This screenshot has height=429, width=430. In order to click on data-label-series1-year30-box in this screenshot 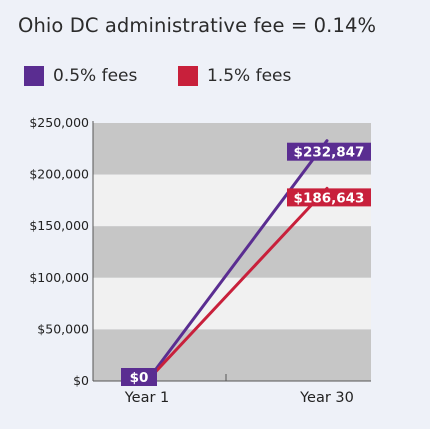, I will do `click(329, 197)`.